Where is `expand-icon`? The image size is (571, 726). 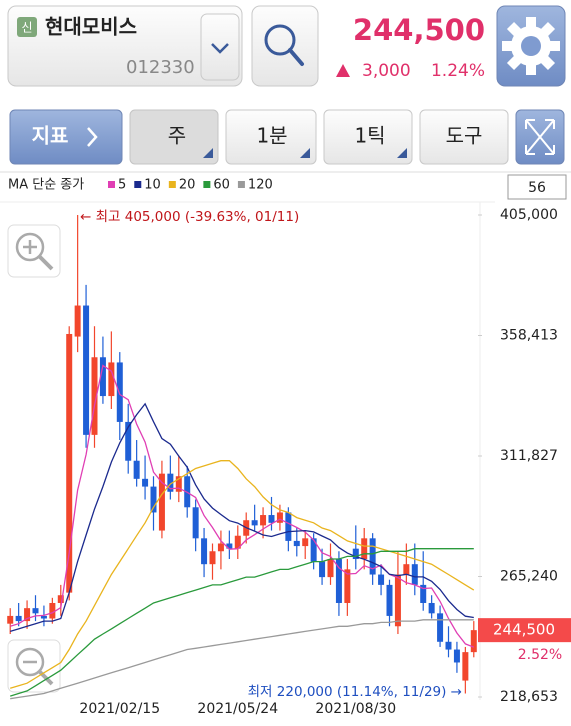 expand-icon is located at coordinates (540, 137).